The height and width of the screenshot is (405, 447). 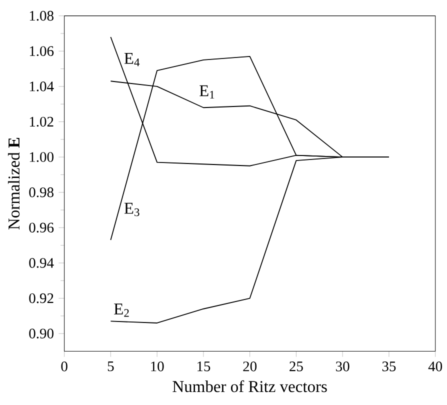 What do you see at coordinates (435, 367) in the screenshot?
I see `x-tick-label: 40` at bounding box center [435, 367].